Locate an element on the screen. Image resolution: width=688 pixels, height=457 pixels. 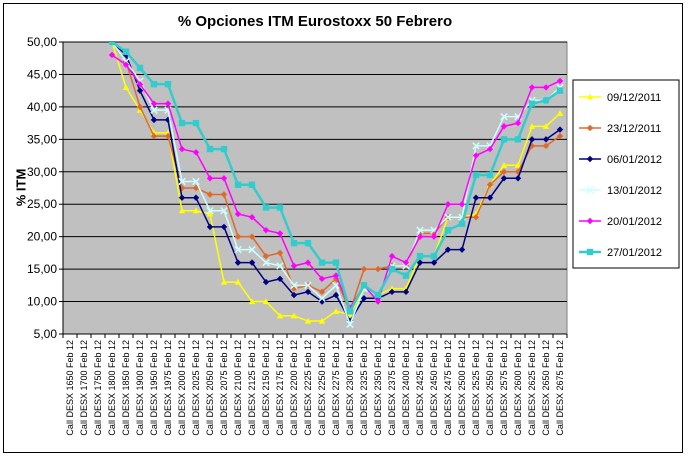
legend-item: 06/01/2012 is located at coordinates (620, 160).